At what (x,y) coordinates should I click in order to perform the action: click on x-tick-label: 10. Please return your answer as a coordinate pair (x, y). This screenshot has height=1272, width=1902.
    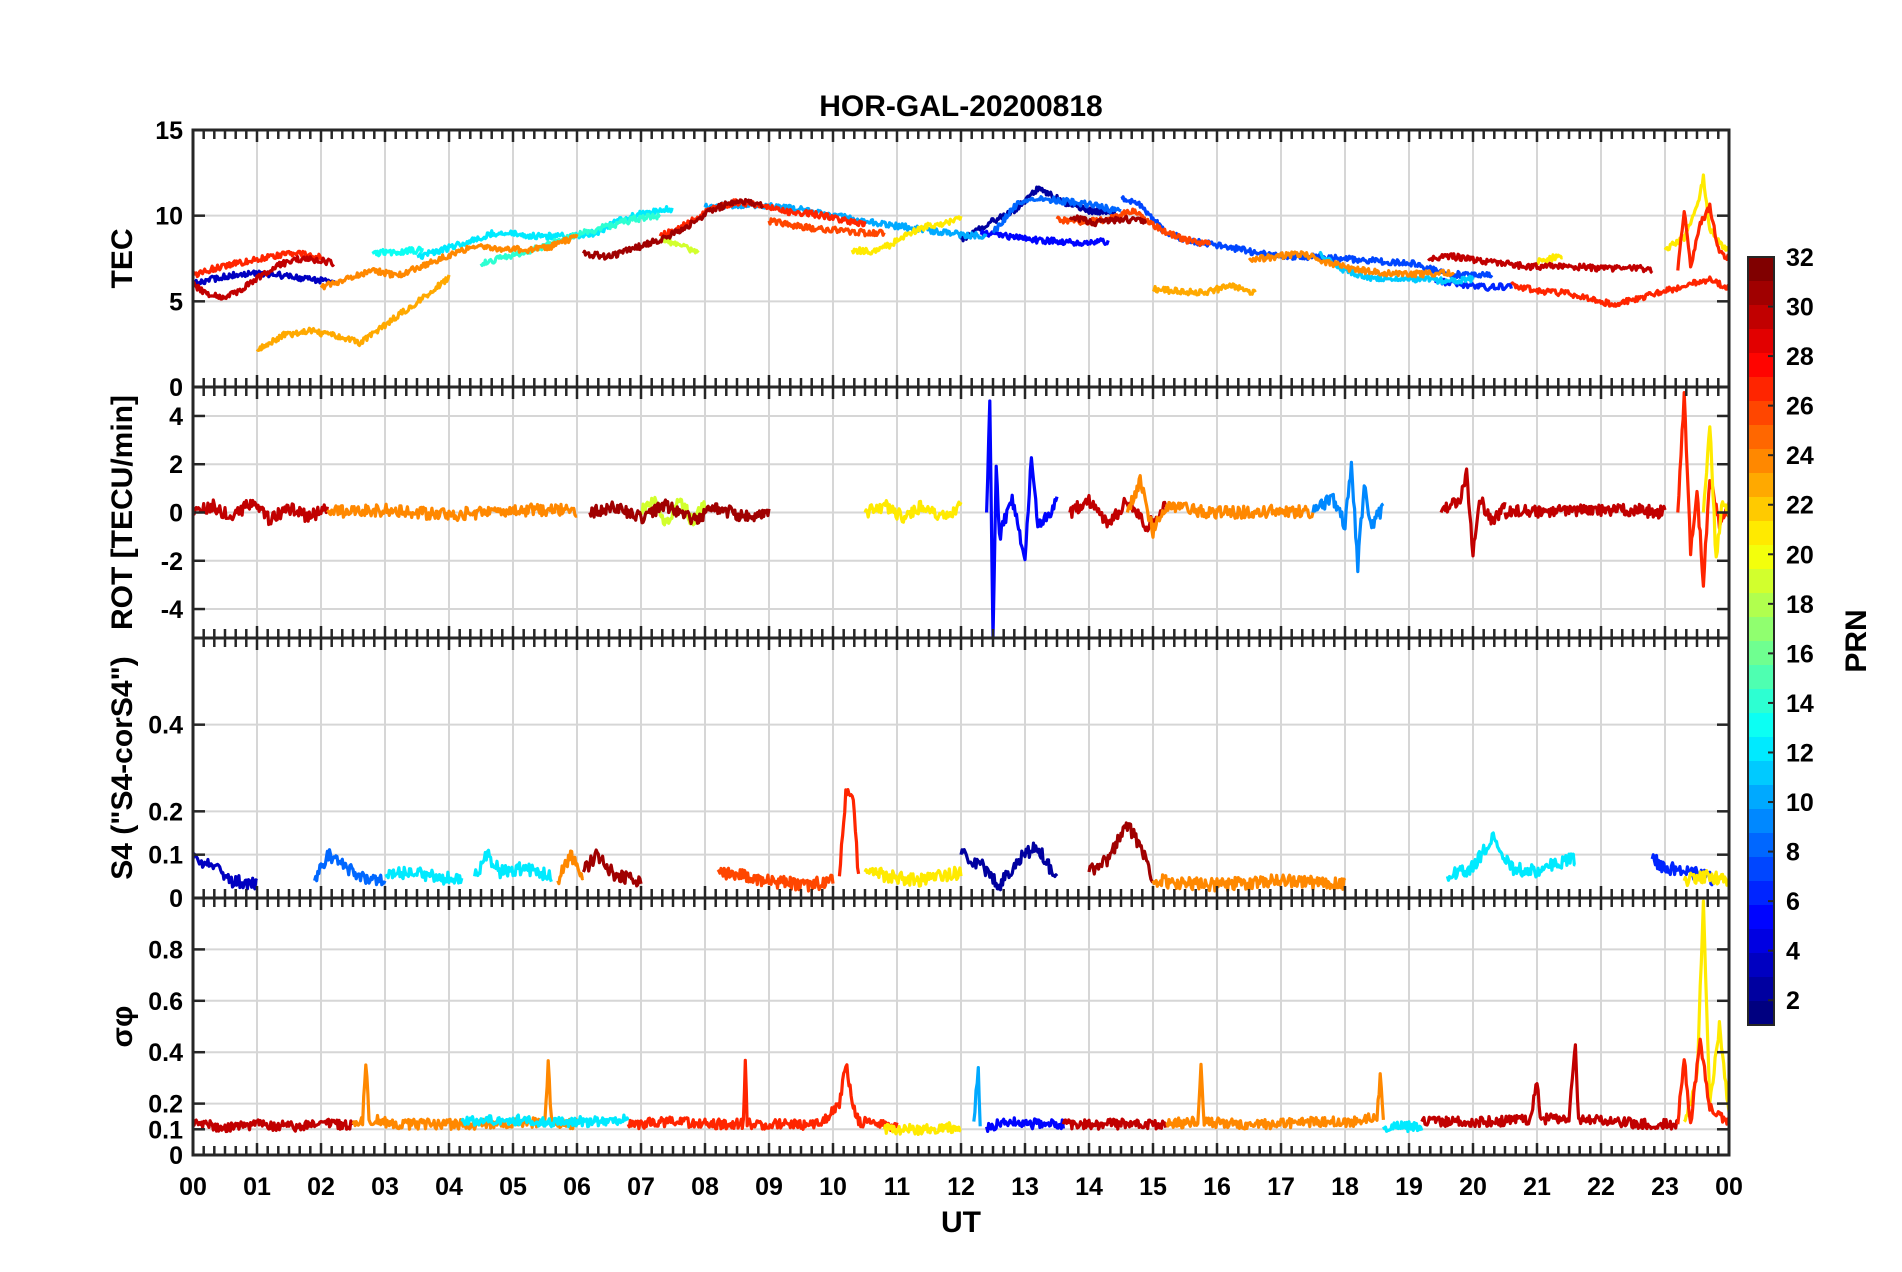
    Looking at the image, I should click on (833, 1187).